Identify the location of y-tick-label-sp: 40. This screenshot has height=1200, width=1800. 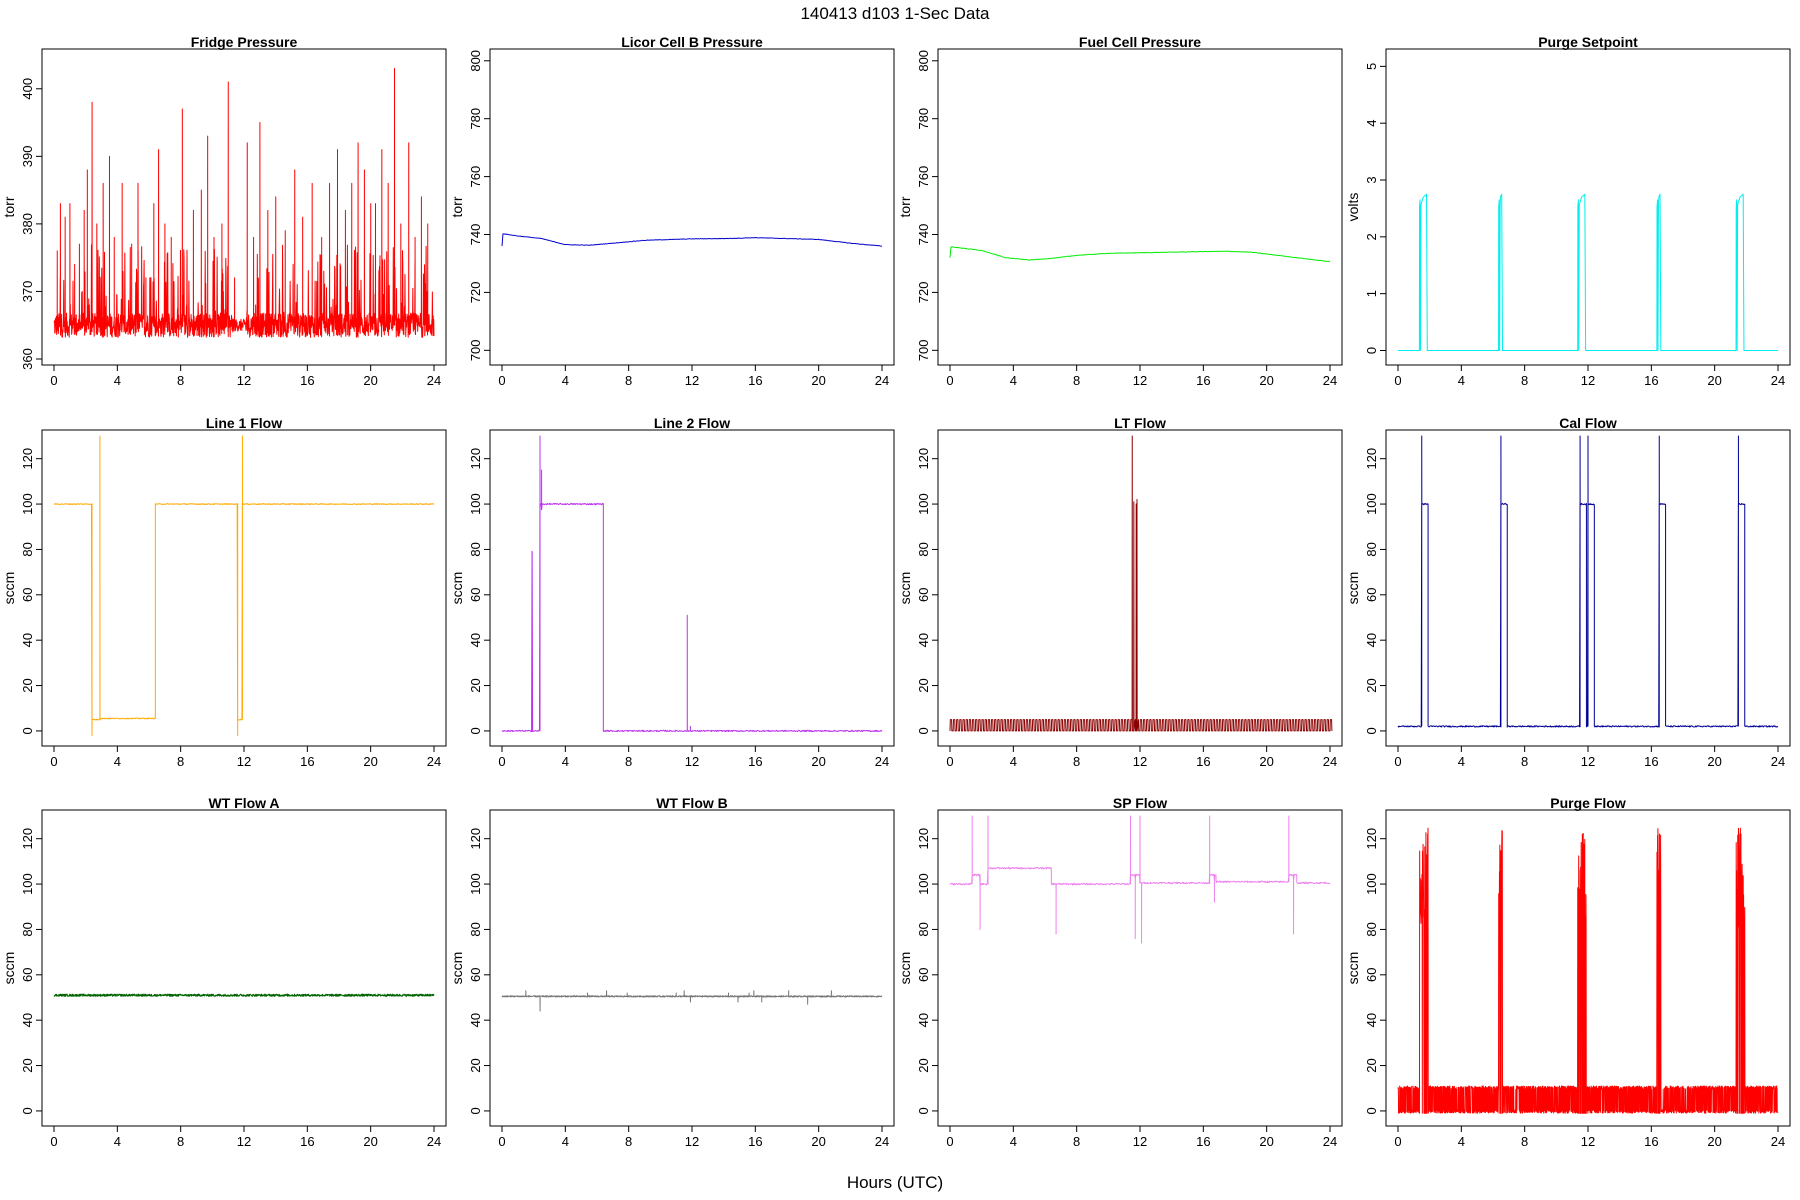
(923, 1020).